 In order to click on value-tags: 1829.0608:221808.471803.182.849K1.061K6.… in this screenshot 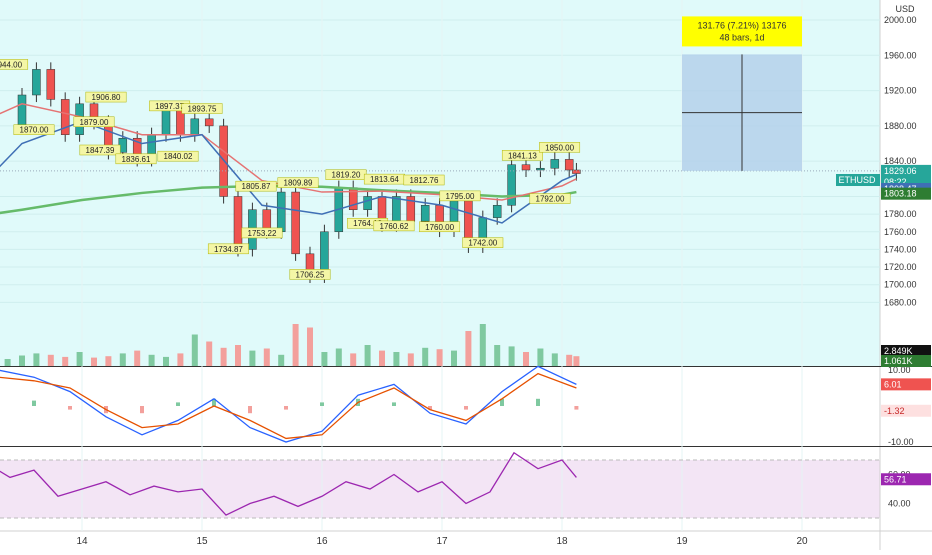, I will do `click(883, 325)`.